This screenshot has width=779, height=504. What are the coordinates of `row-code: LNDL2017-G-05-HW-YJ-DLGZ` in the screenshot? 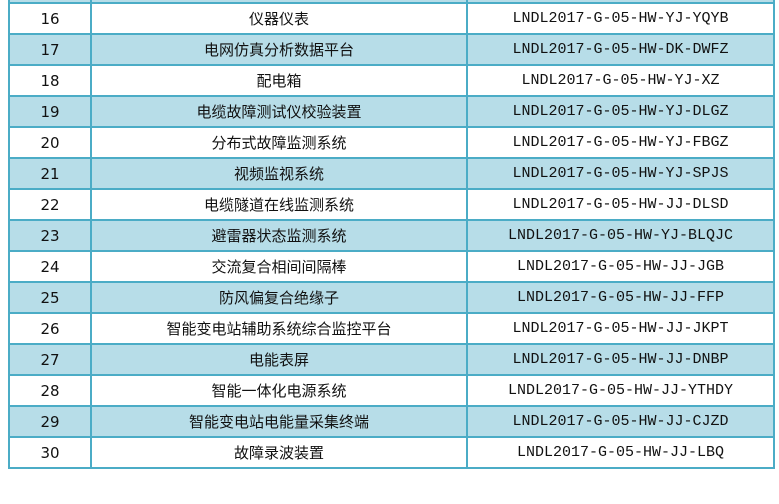 It's located at (620, 111).